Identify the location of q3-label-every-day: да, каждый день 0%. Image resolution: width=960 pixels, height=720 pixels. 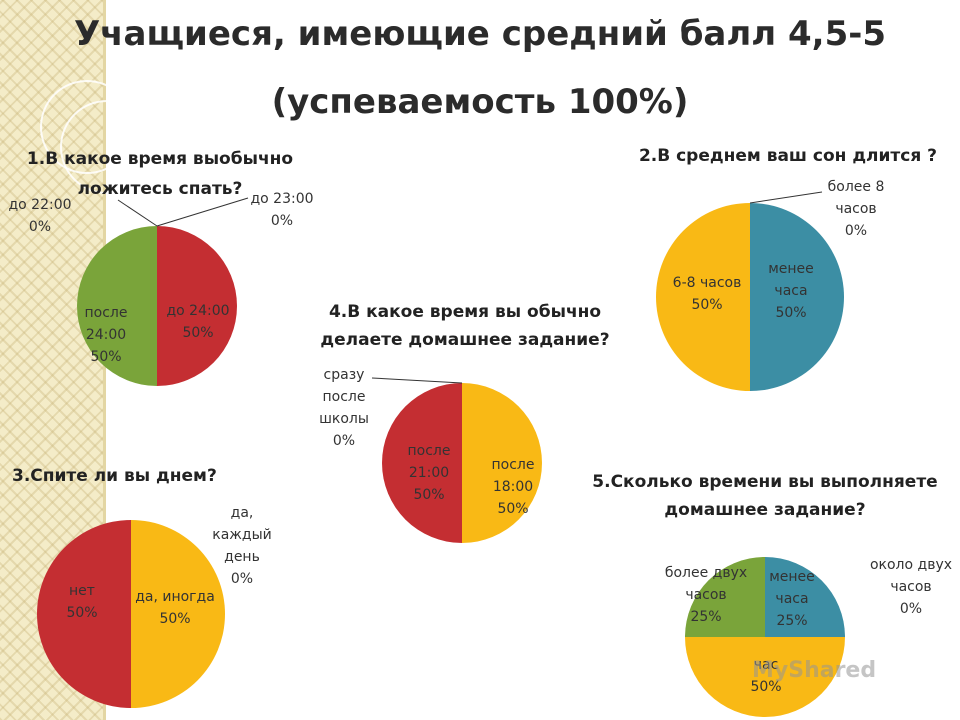
(242, 546).